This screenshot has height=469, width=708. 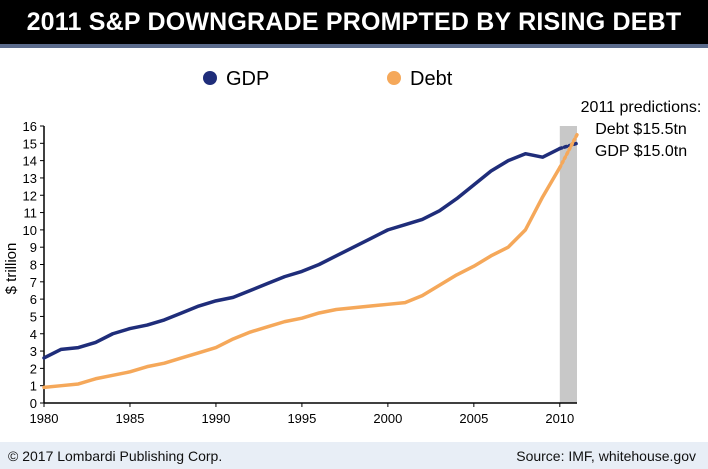 What do you see at coordinates (33, 334) in the screenshot?
I see `y-tick-label: 4` at bounding box center [33, 334].